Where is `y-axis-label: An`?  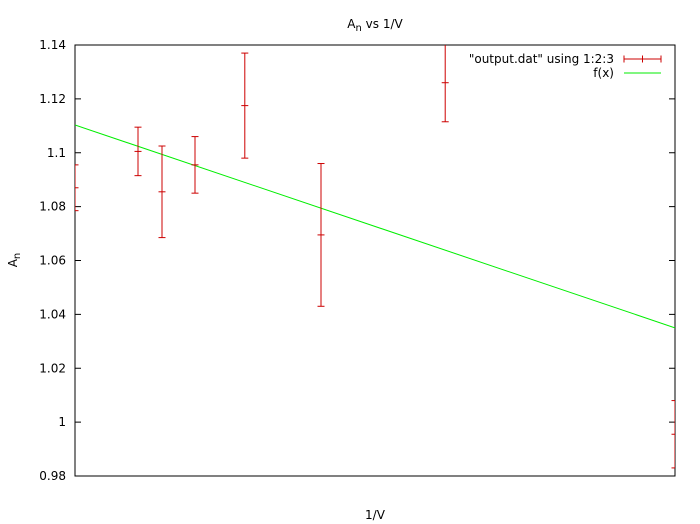
y-axis-label: An is located at coordinates (14, 260).